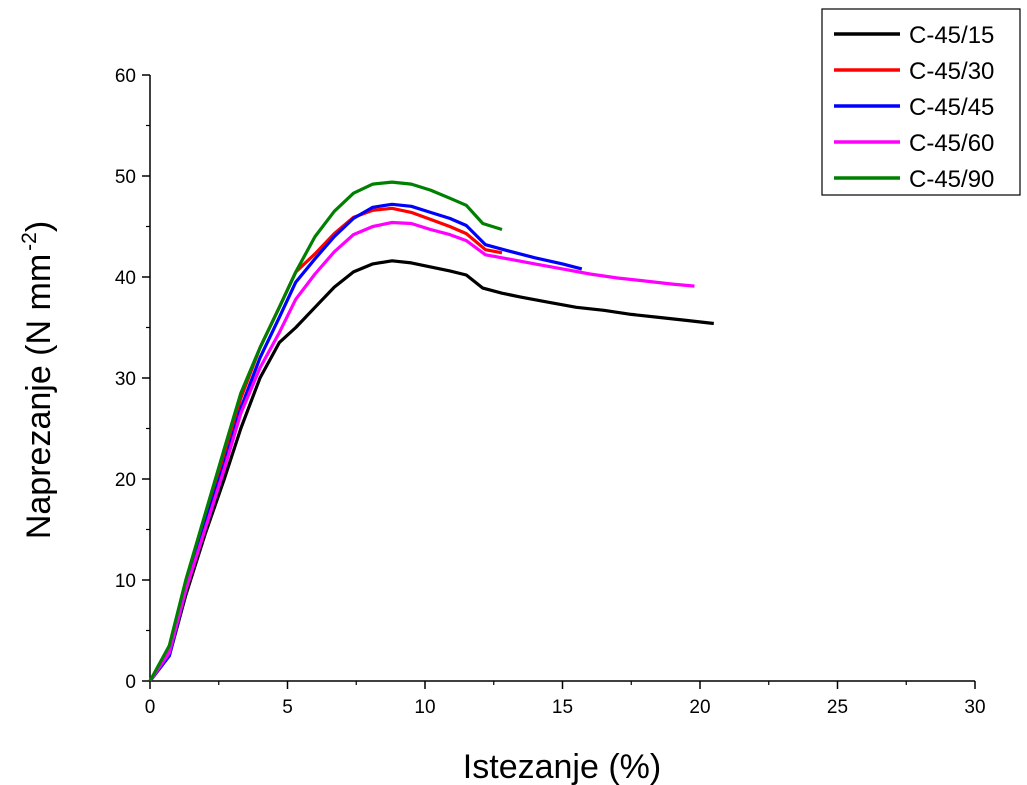 The width and height of the screenshot is (1027, 785). I want to click on legend-box, so click(921, 102).